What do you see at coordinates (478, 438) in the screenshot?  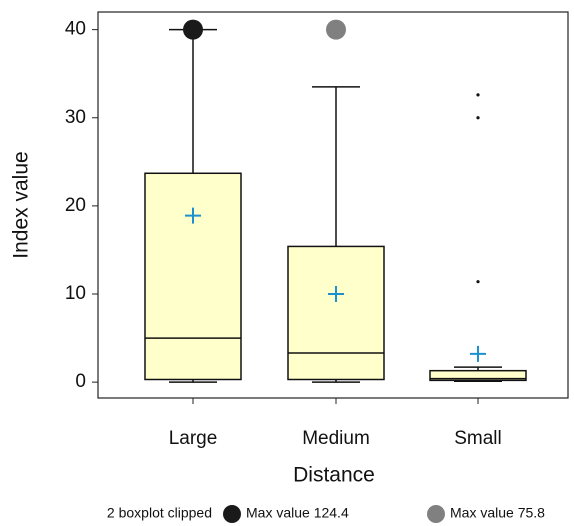 I see `x-tick-label: Small` at bounding box center [478, 438].